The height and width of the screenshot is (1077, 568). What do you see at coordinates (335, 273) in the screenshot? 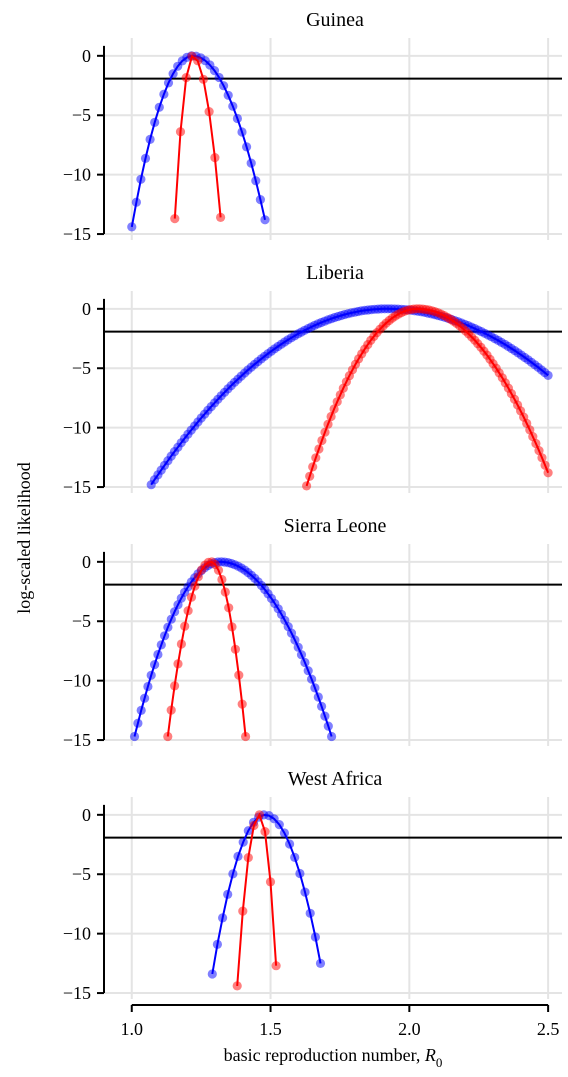
I see `panel-title: Liberia` at bounding box center [335, 273].